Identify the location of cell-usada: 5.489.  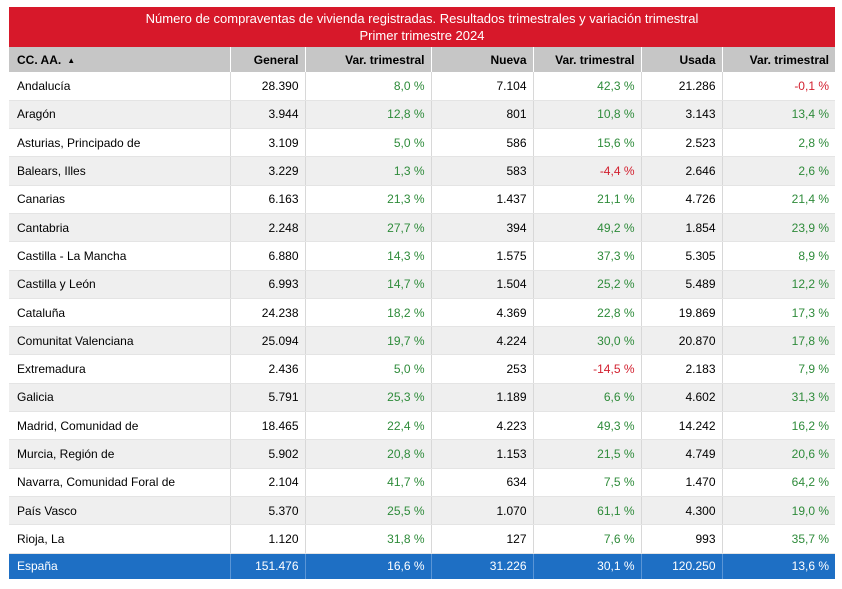
(682, 284).